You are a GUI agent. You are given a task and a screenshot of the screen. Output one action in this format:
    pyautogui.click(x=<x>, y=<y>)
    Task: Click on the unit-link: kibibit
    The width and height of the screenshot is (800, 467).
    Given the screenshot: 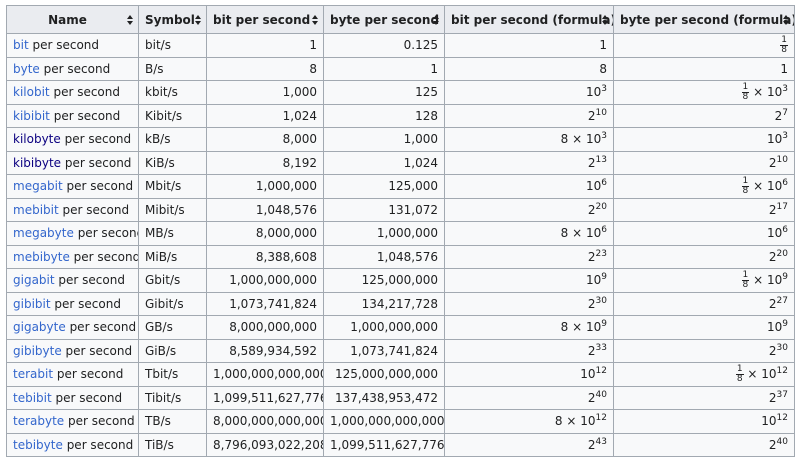 What is the action you would take?
    pyautogui.click(x=31, y=115)
    